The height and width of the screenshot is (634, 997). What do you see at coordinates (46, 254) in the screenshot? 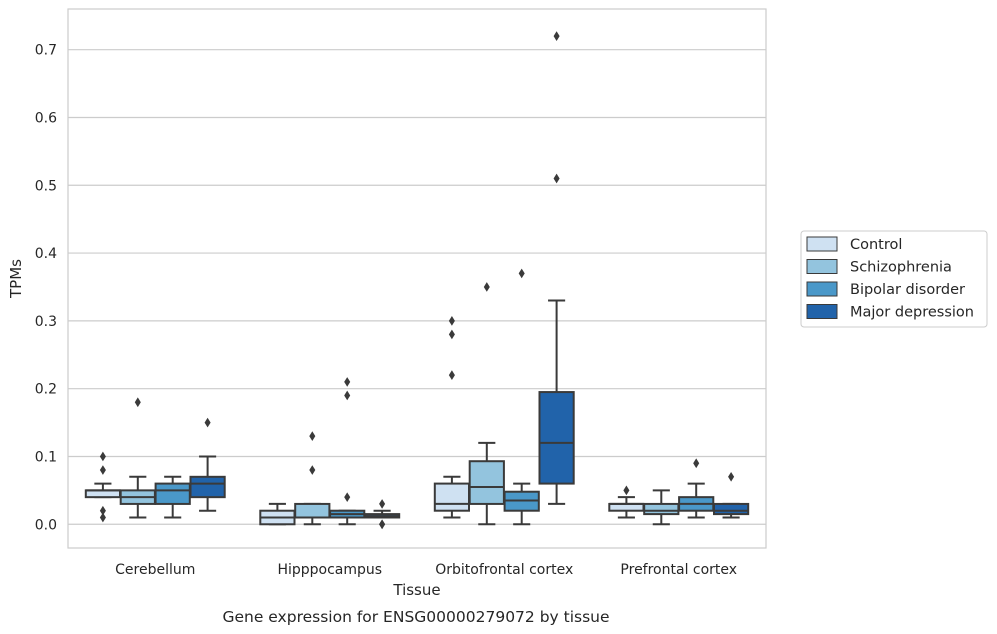
I see `y-tick-label: 0.4` at bounding box center [46, 254].